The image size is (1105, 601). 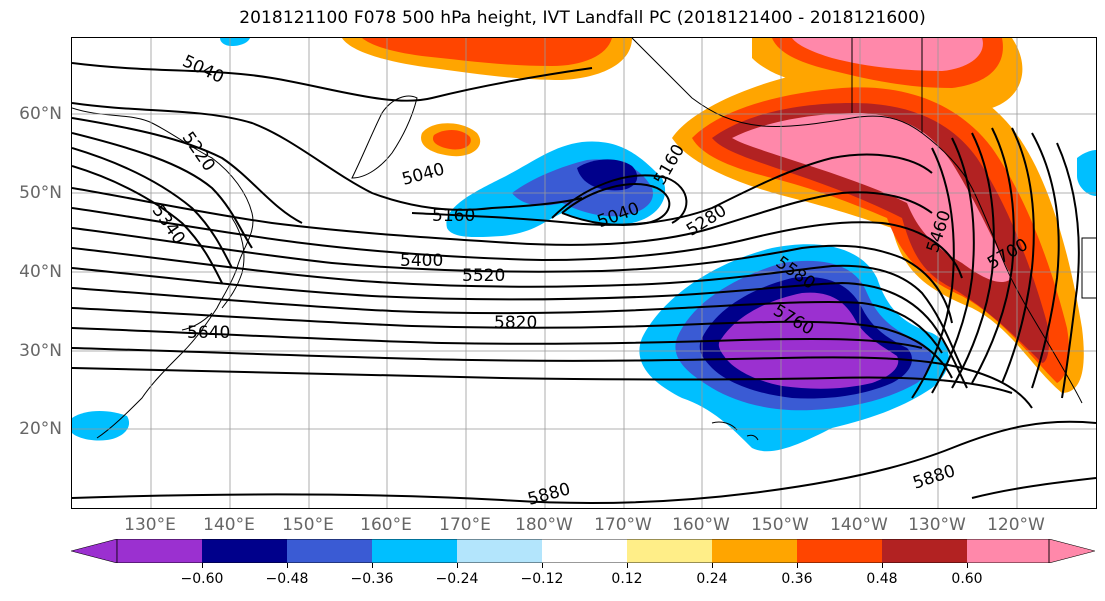 What do you see at coordinates (542, 579) in the screenshot?
I see `colorbar-tick-label: −0.12` at bounding box center [542, 579].